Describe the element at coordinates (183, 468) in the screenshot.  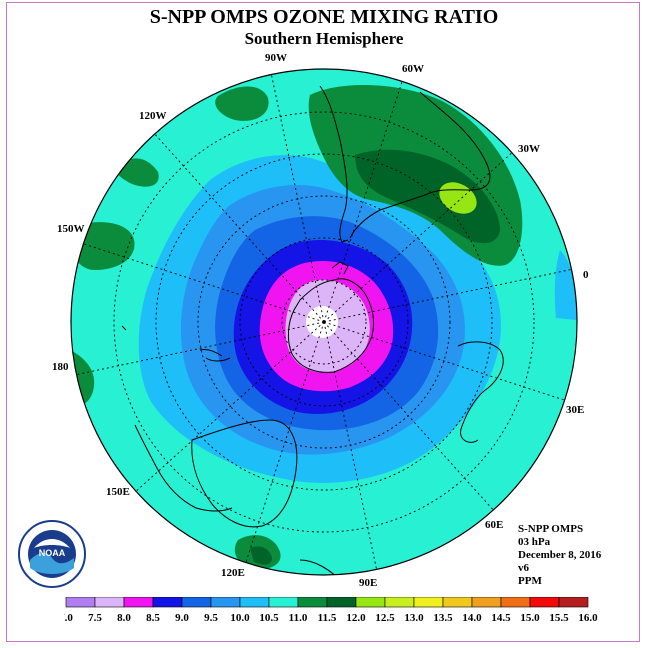
I see `coast-new-zealand` at that location.